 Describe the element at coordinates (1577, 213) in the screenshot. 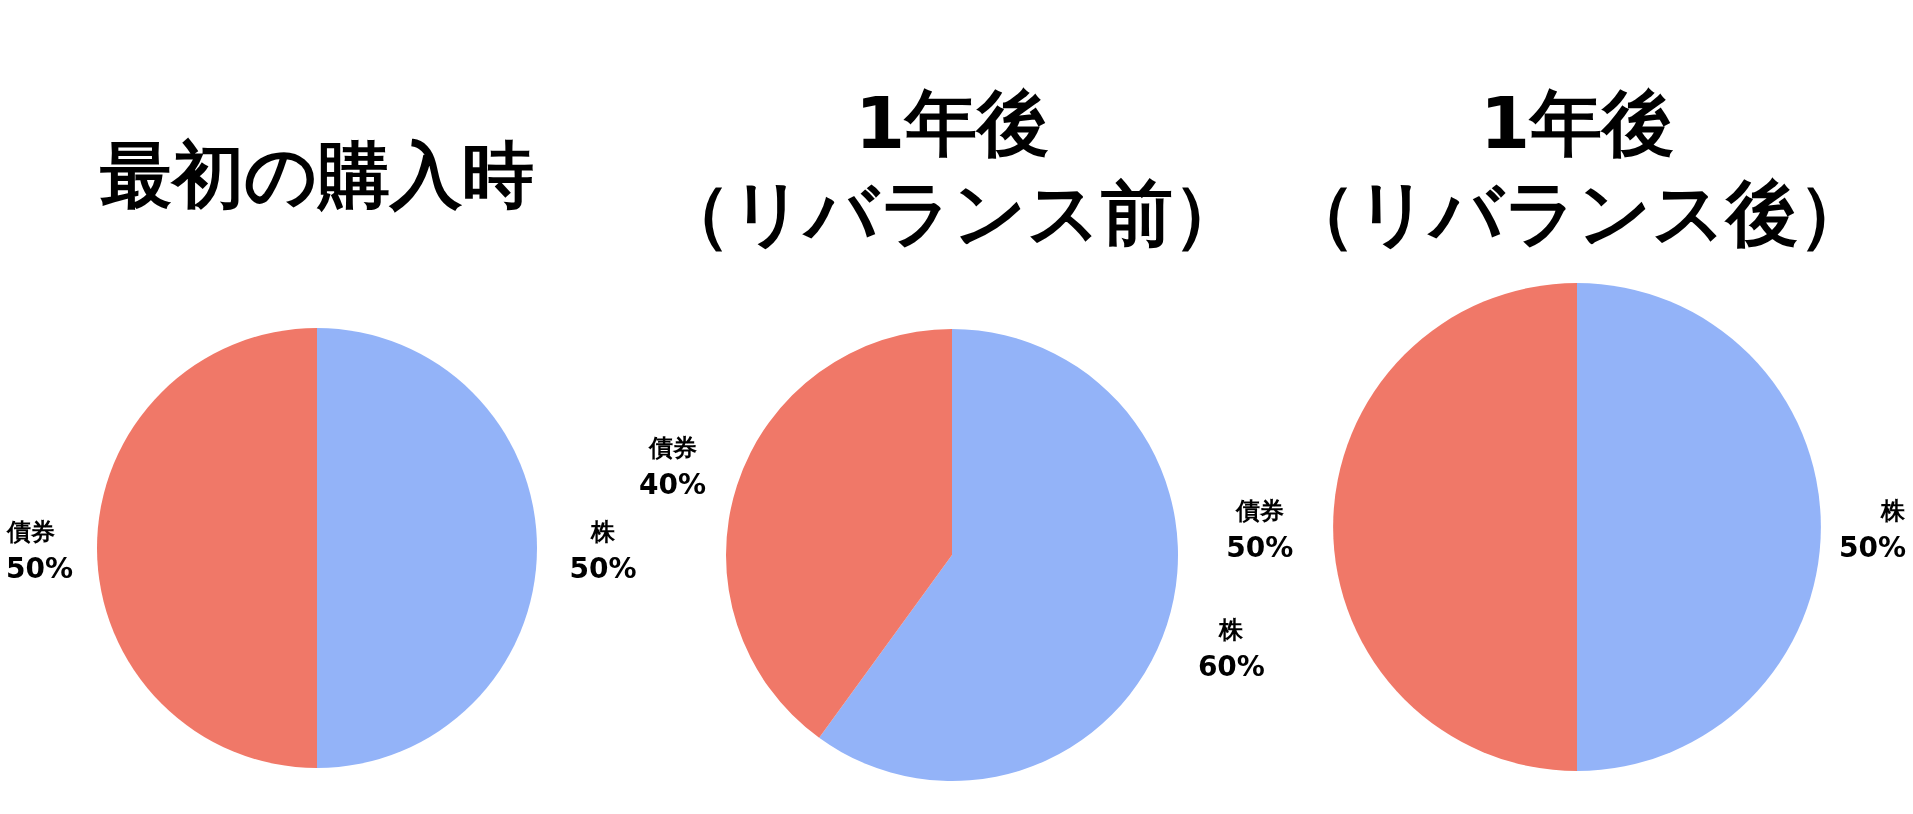

I see `chart-subtitle: （リバランス後）` at that location.